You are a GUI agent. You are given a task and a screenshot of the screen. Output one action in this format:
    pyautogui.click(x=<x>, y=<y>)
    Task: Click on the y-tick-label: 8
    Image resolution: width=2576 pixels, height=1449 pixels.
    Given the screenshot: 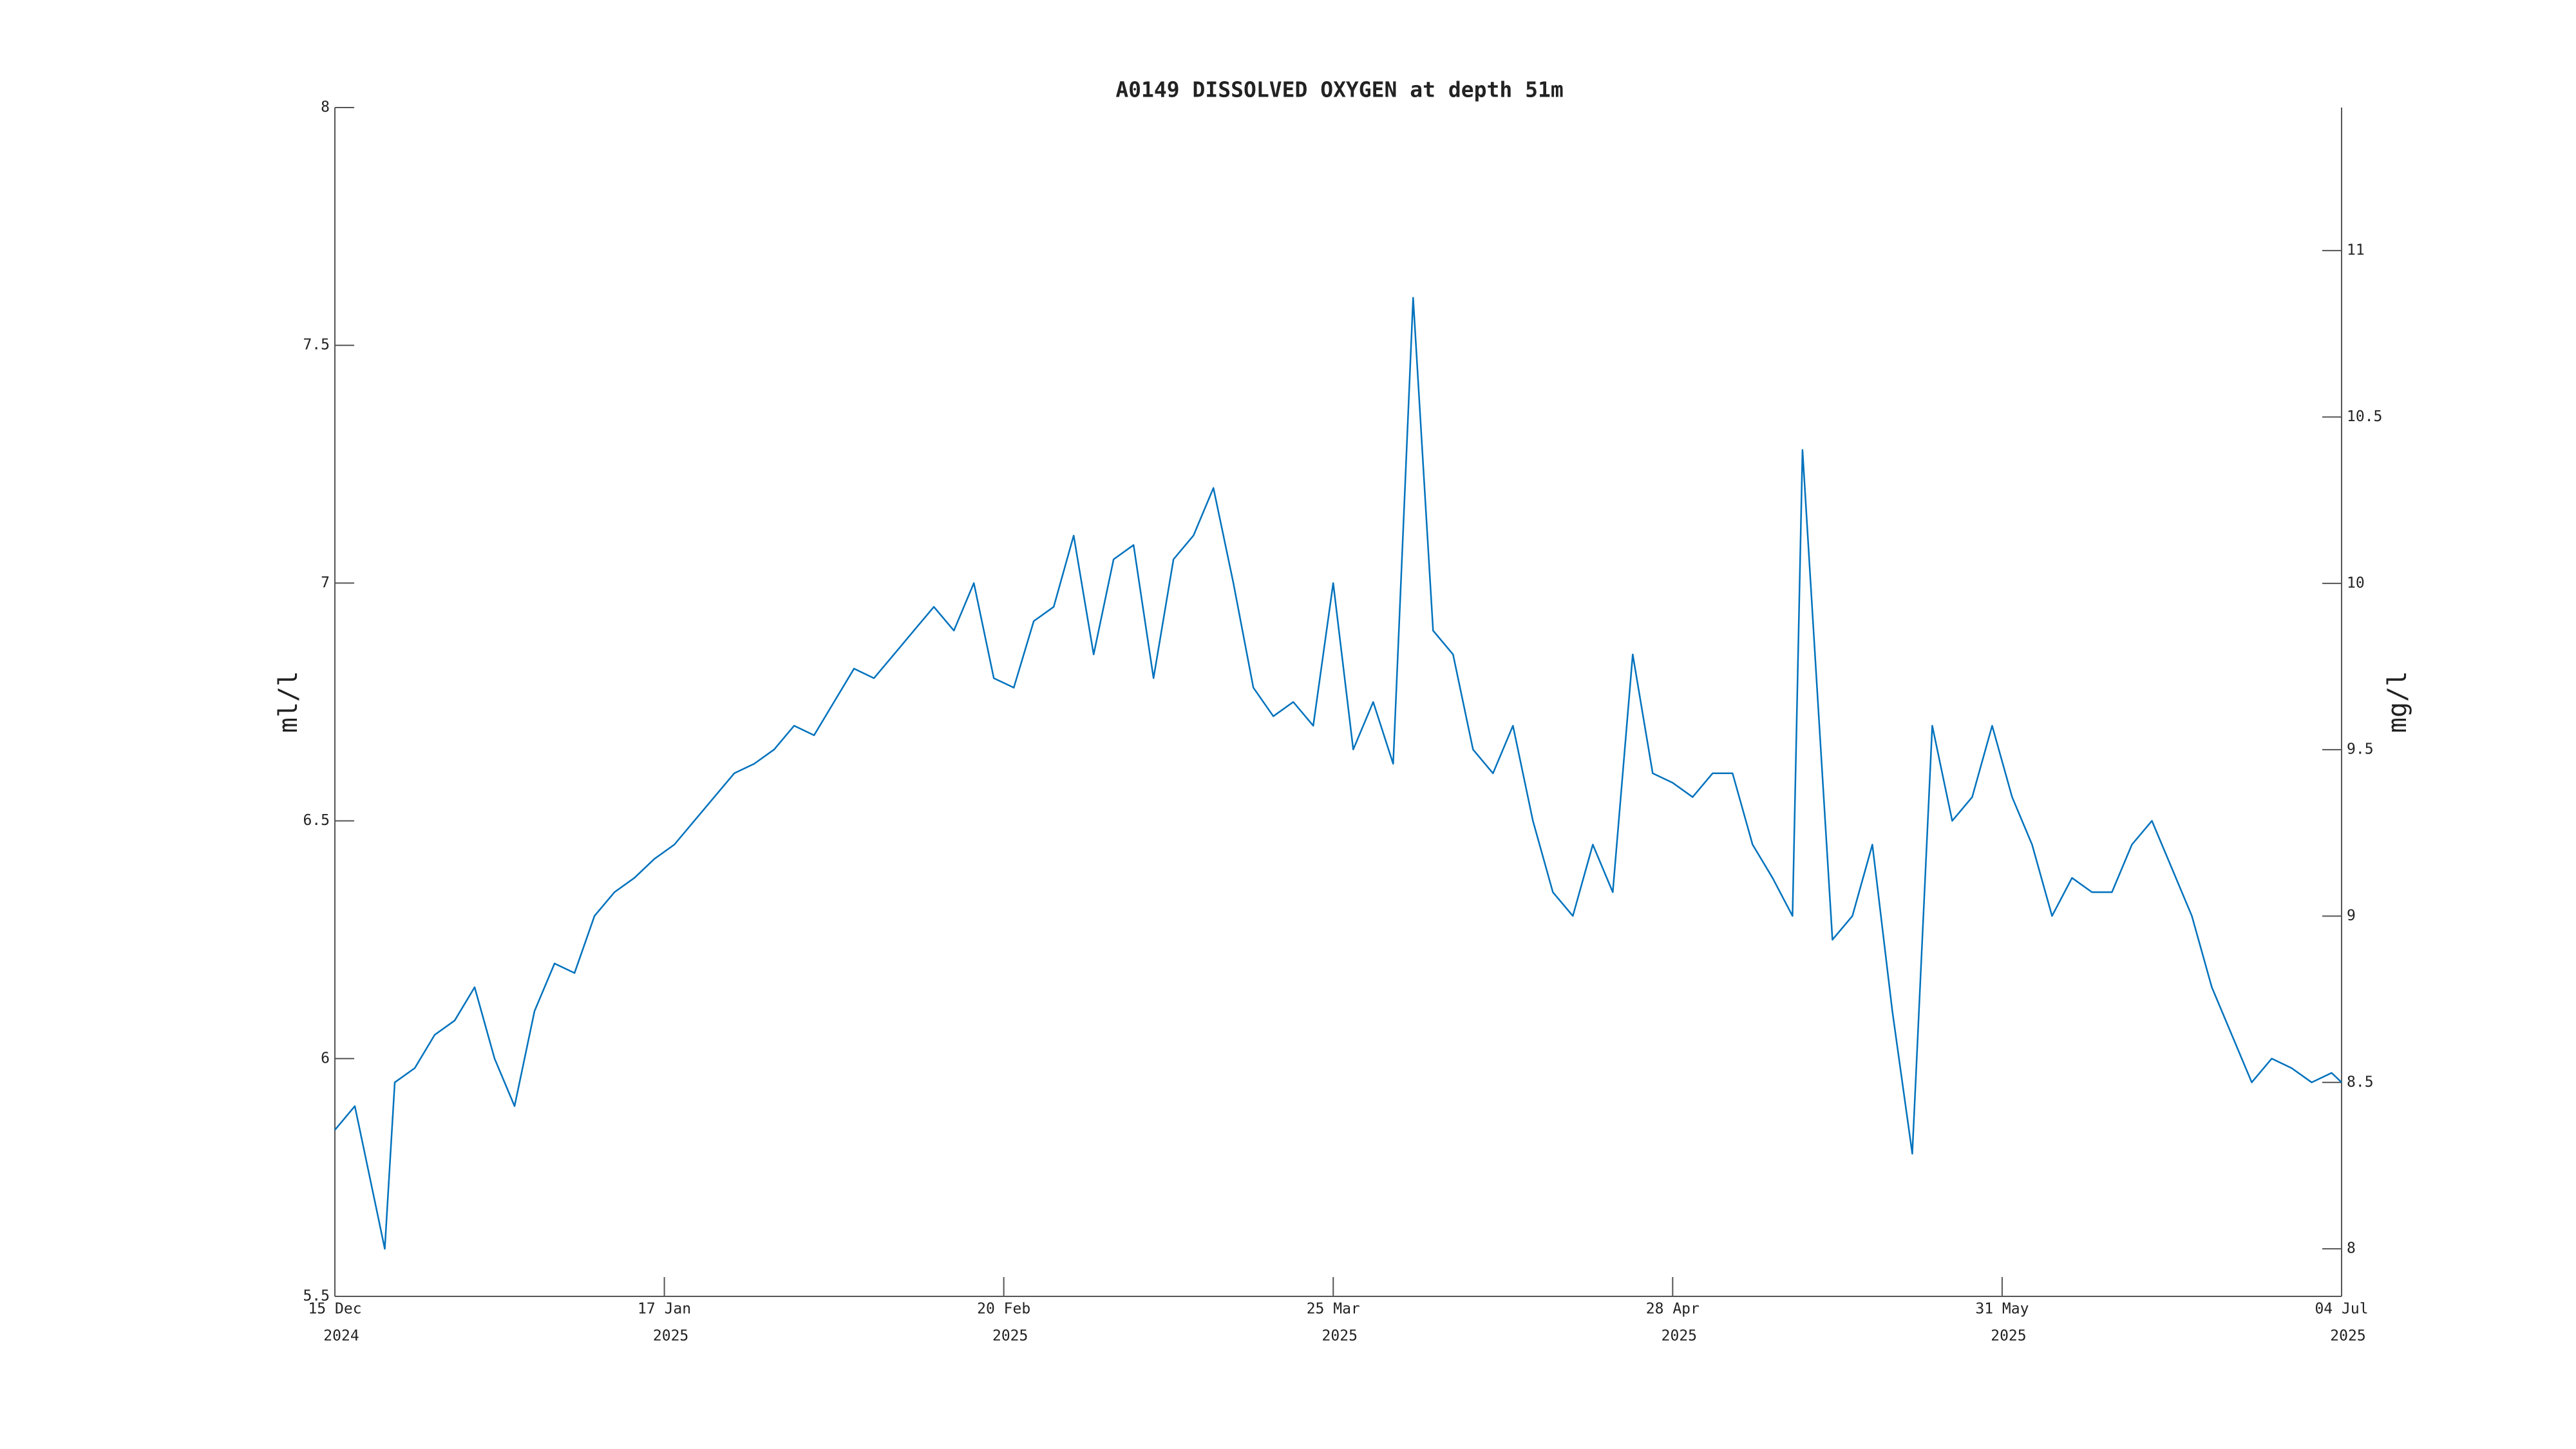 What is the action you would take?
    pyautogui.click(x=326, y=108)
    